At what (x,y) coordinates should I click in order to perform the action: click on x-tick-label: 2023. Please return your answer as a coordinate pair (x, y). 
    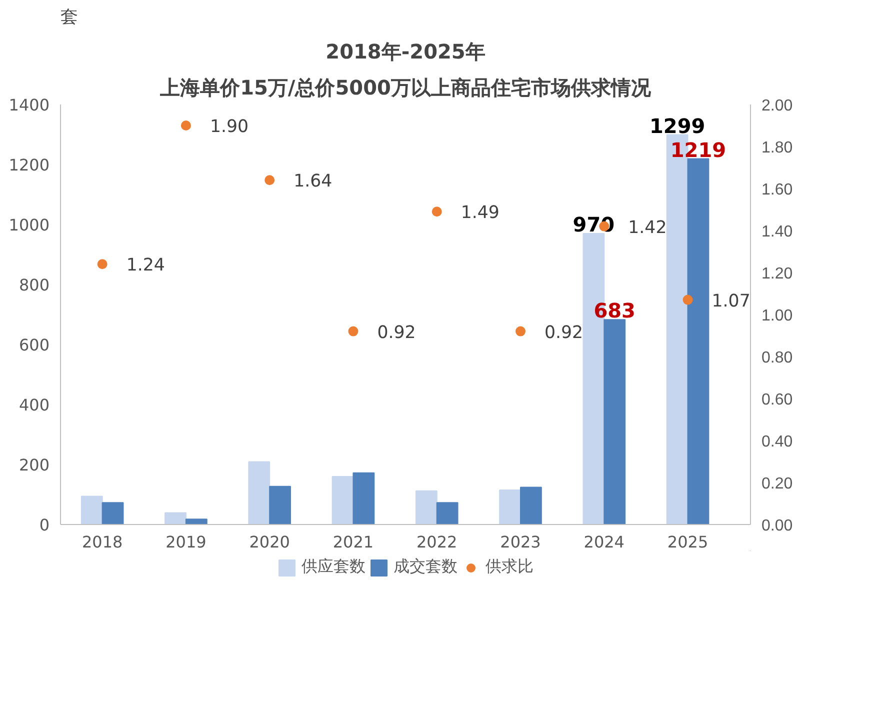
    Looking at the image, I should click on (520, 542).